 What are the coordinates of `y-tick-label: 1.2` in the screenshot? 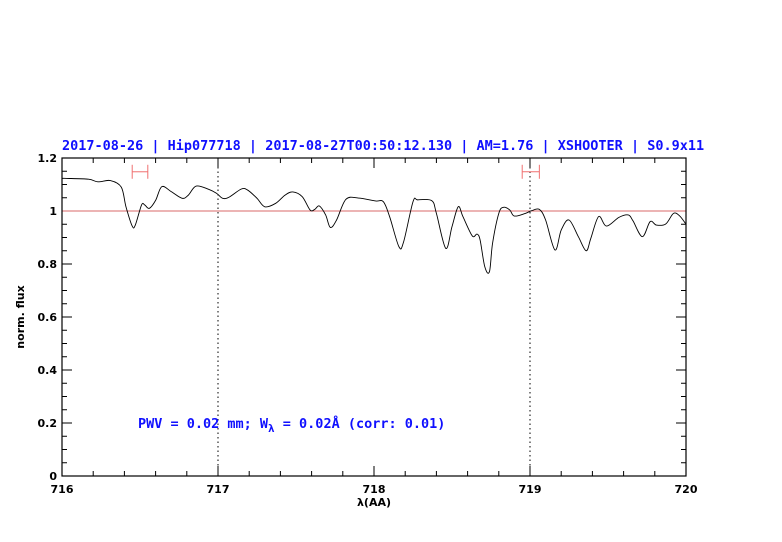 It's located at (48, 158).